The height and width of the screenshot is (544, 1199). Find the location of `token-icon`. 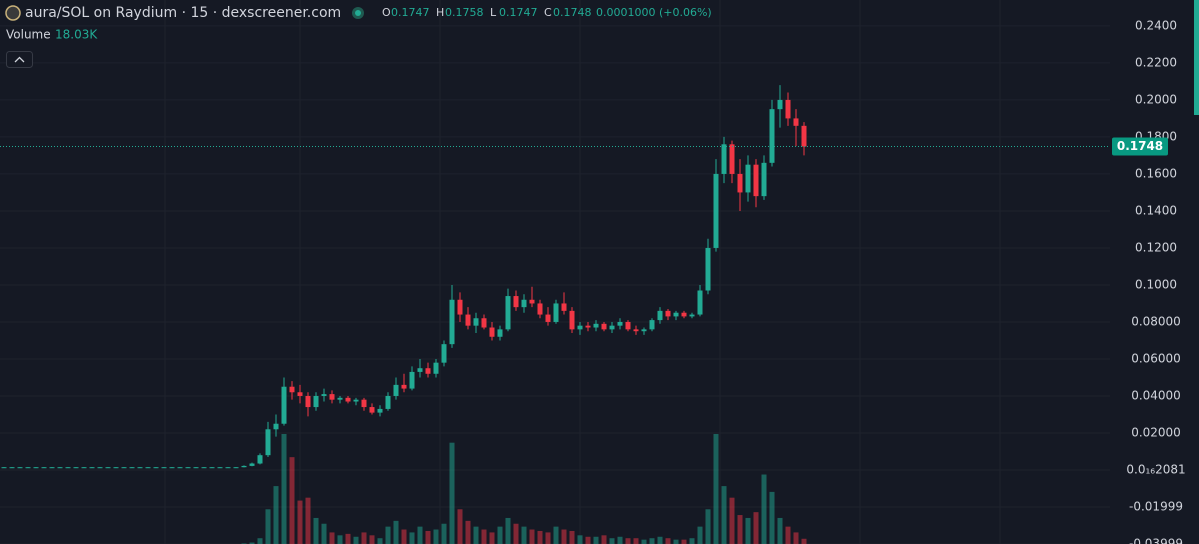

token-icon is located at coordinates (13, 13).